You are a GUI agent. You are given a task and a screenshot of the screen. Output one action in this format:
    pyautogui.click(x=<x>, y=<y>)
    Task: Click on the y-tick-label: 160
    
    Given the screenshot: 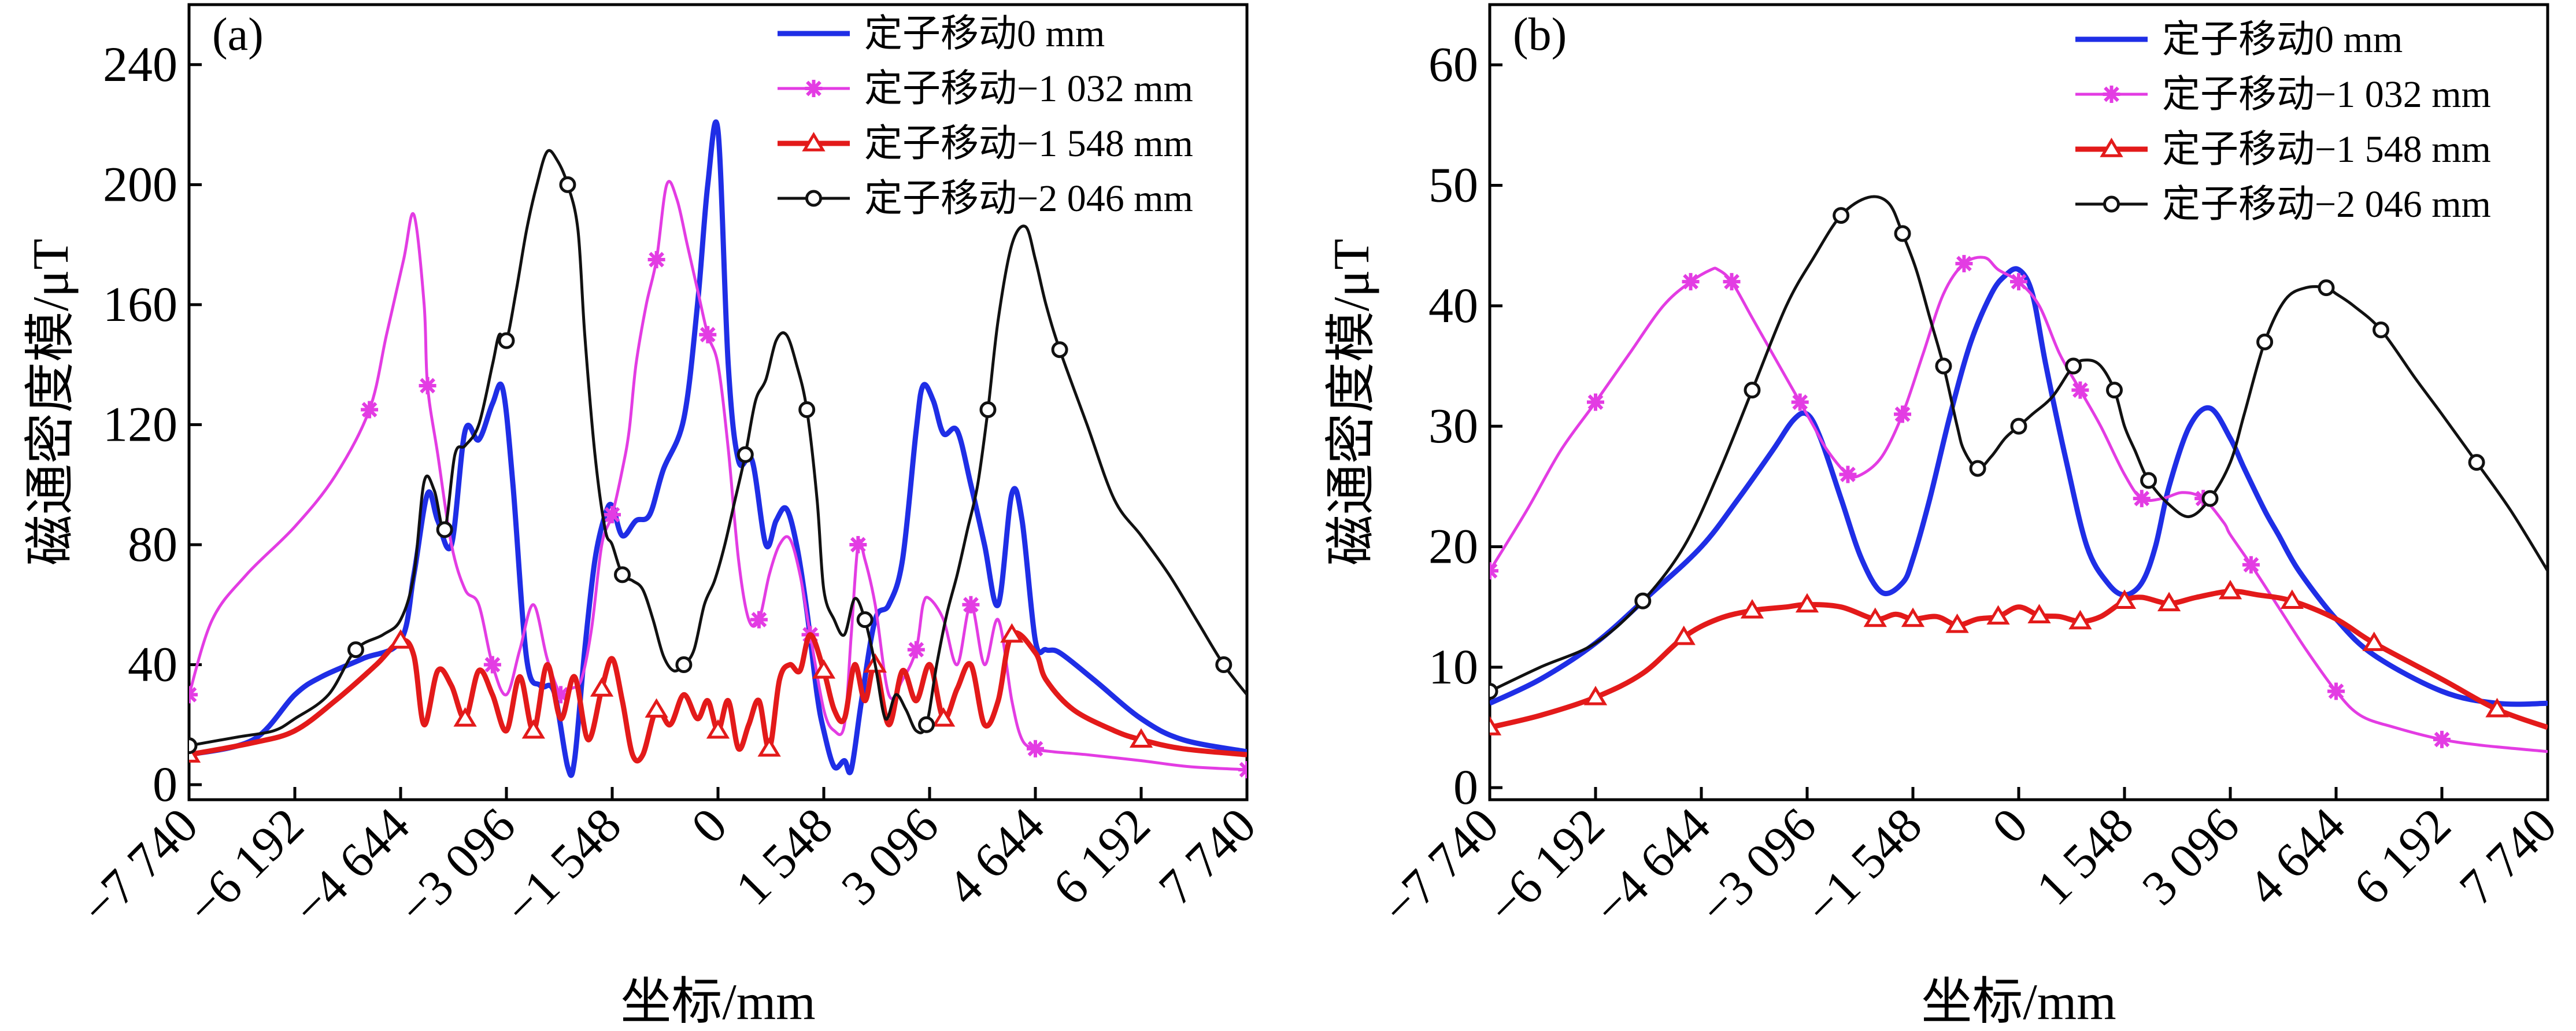 What is the action you would take?
    pyautogui.click(x=140, y=304)
    